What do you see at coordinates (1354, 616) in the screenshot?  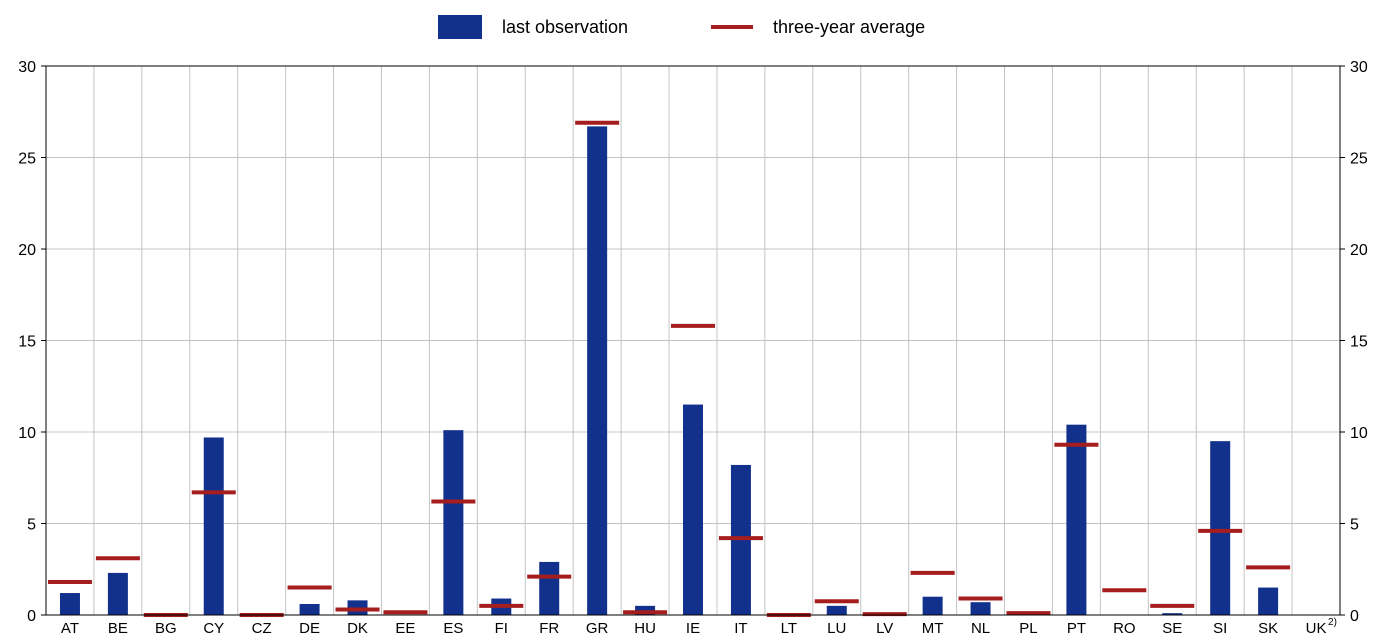 I see `y-tick-label-right: 0` at bounding box center [1354, 616].